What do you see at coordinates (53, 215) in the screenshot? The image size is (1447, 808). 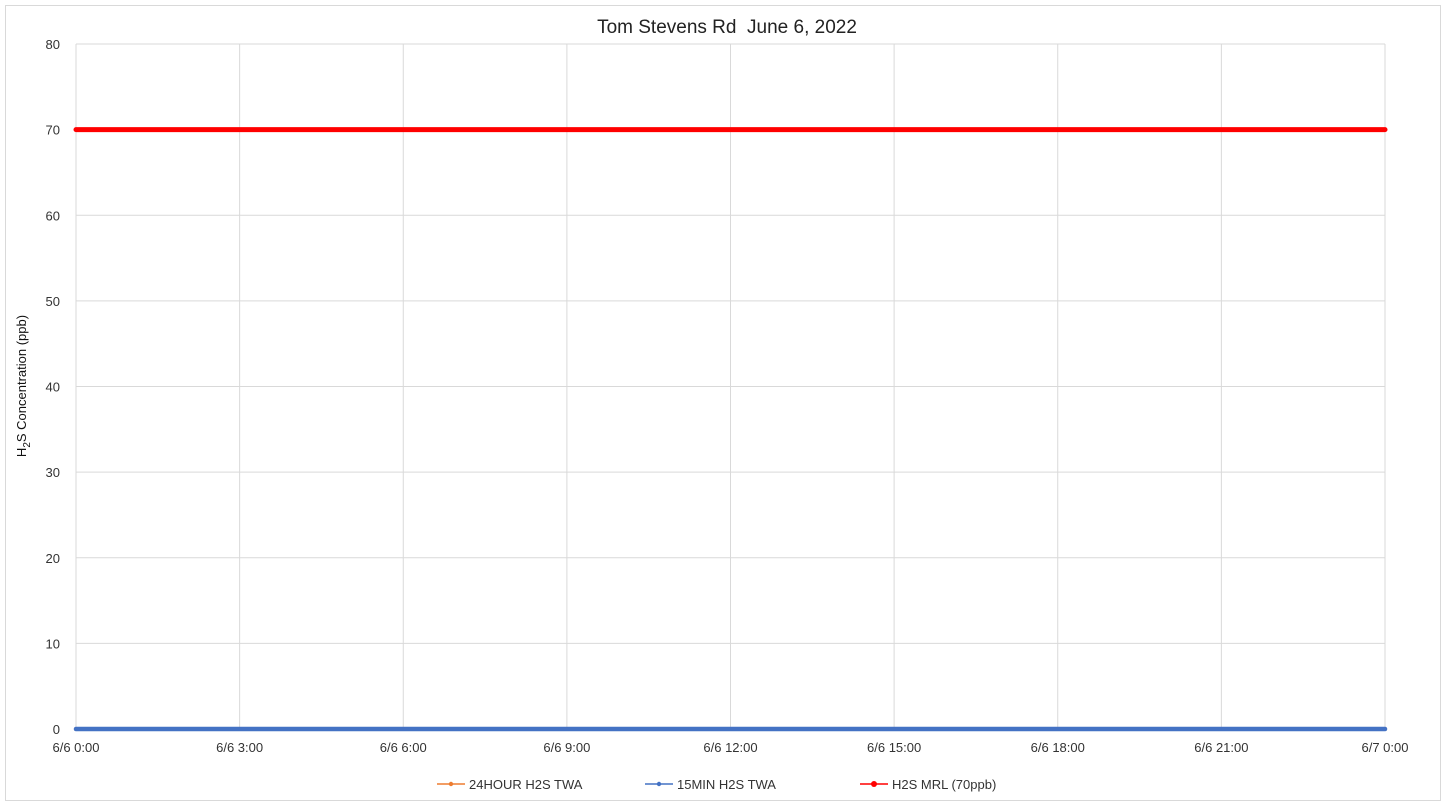 I see `y-tick-label-60: 60` at bounding box center [53, 215].